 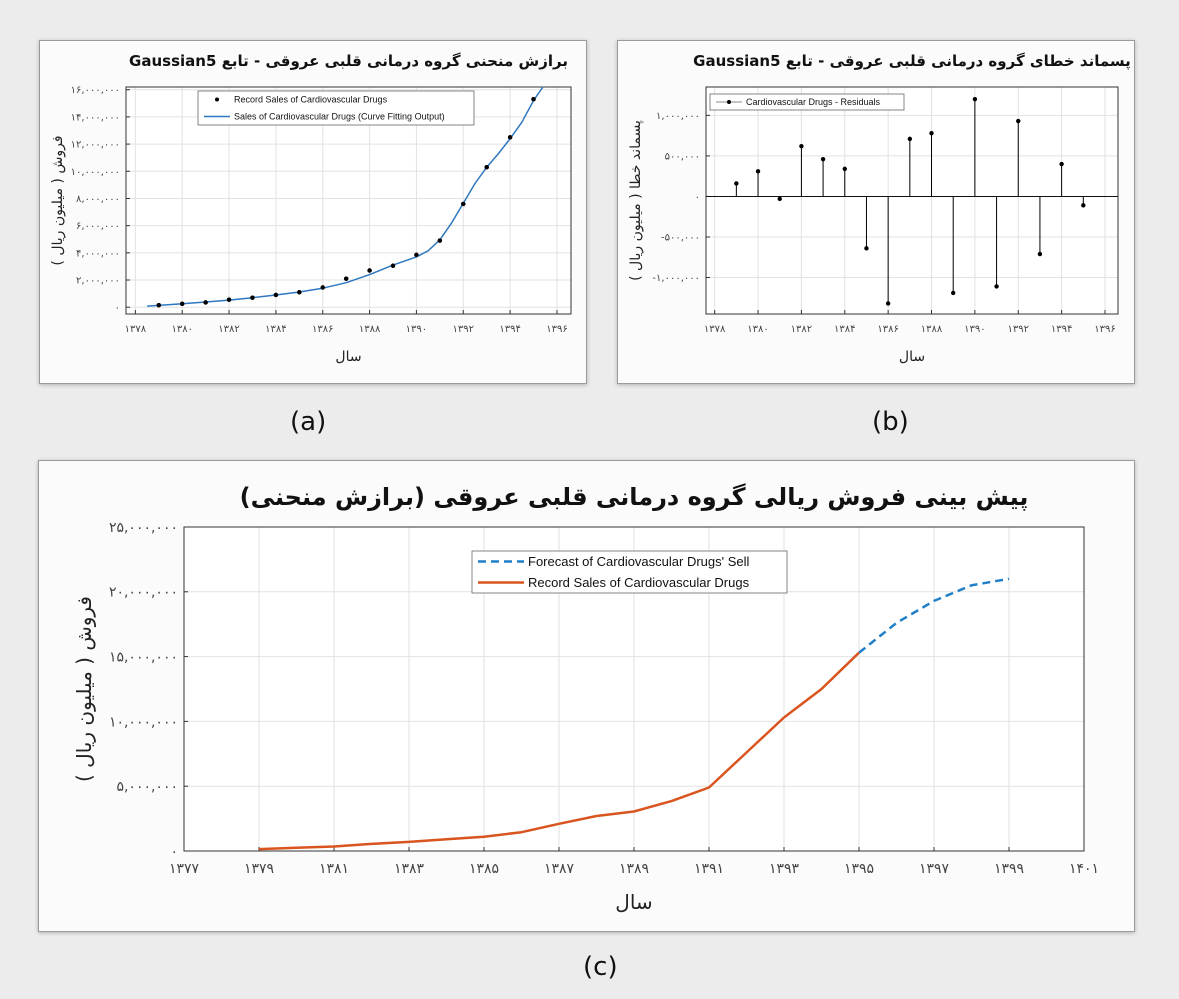 I want to click on legend-marker, so click(x=217, y=99).